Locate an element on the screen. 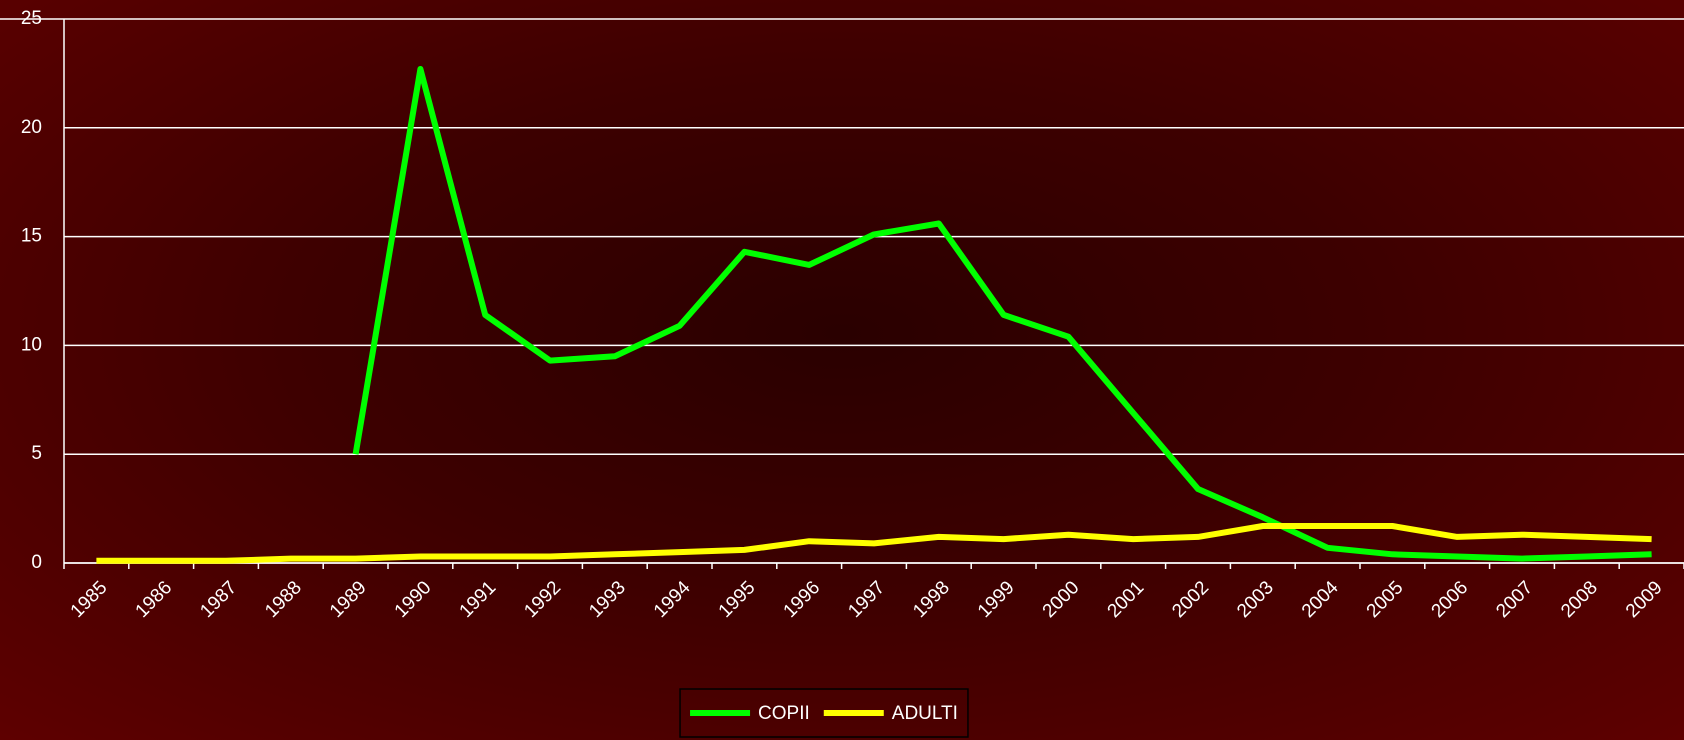 The image size is (1684, 740). legend-box is located at coordinates (824, 713).